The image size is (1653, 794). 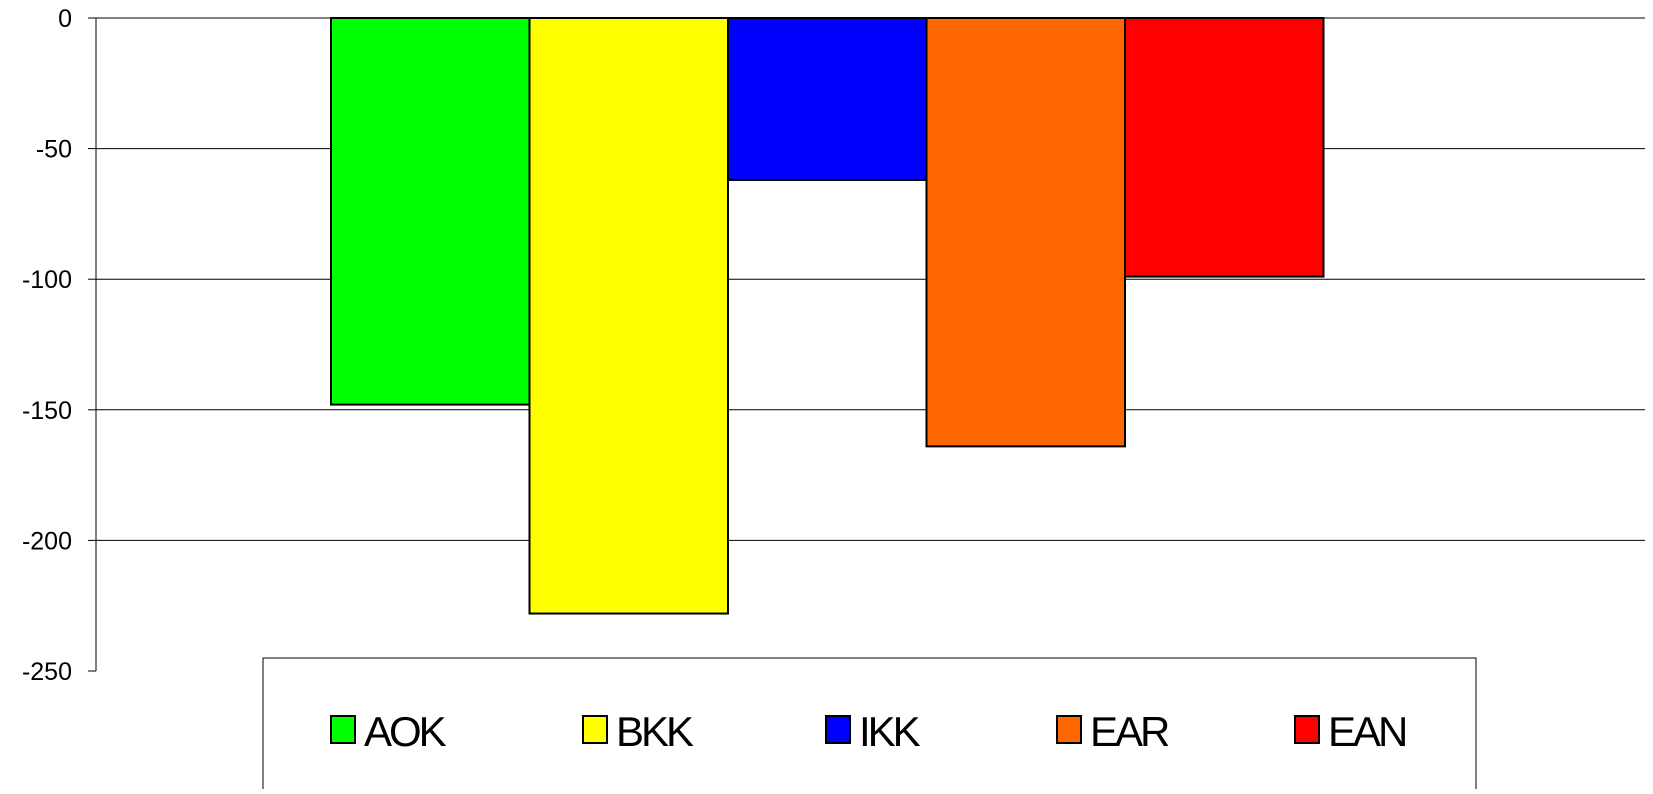 What do you see at coordinates (628, 316) in the screenshot?
I see `bar-bkk` at bounding box center [628, 316].